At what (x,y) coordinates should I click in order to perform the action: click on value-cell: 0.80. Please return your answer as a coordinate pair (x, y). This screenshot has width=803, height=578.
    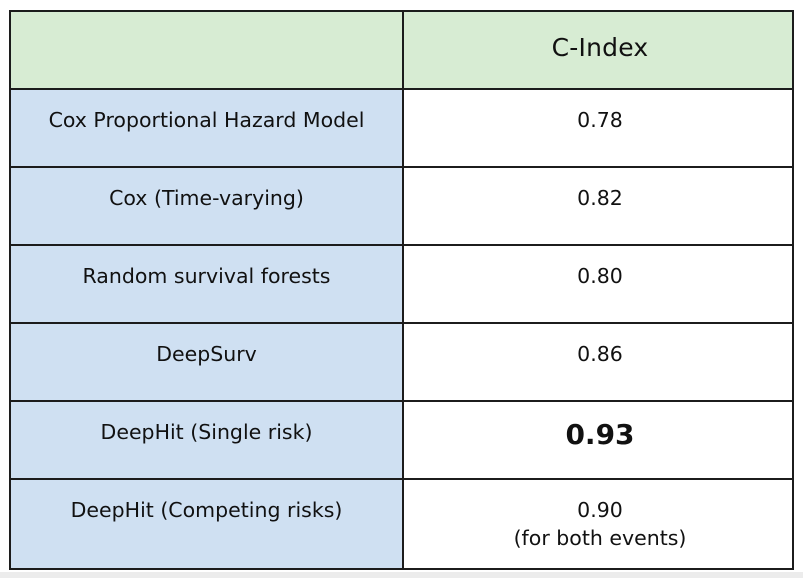
    Looking at the image, I should click on (597, 284).